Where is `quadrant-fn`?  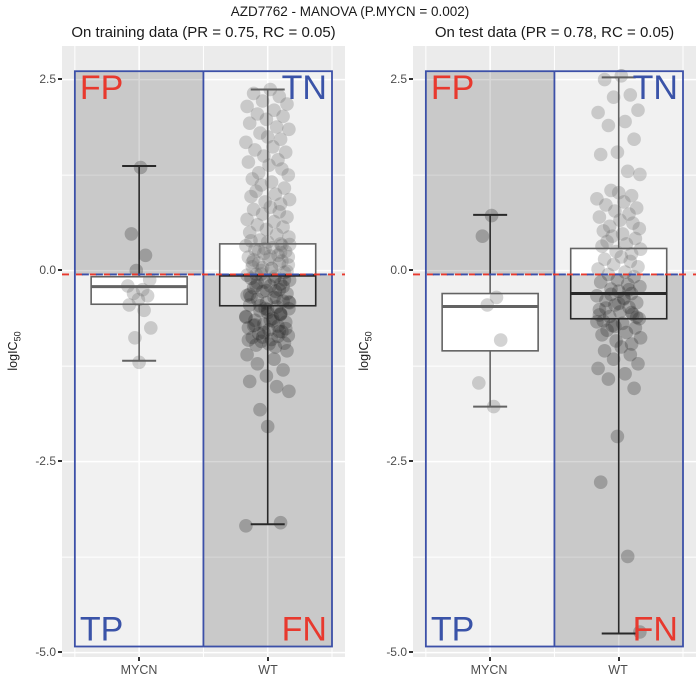
quadrant-fn is located at coordinates (618, 460).